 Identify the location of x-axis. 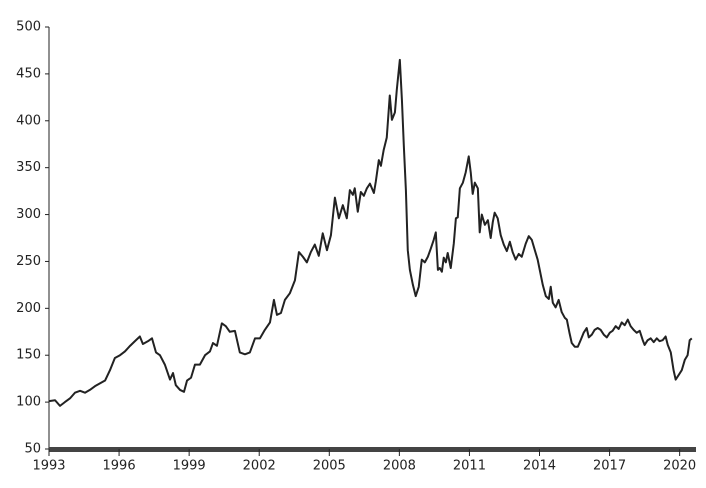
(372, 449).